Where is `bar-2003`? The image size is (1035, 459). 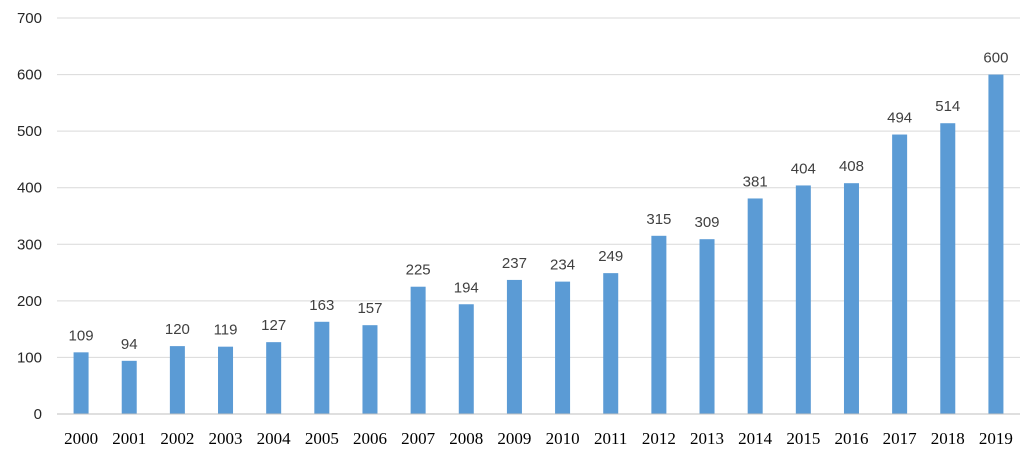 bar-2003 is located at coordinates (226, 380).